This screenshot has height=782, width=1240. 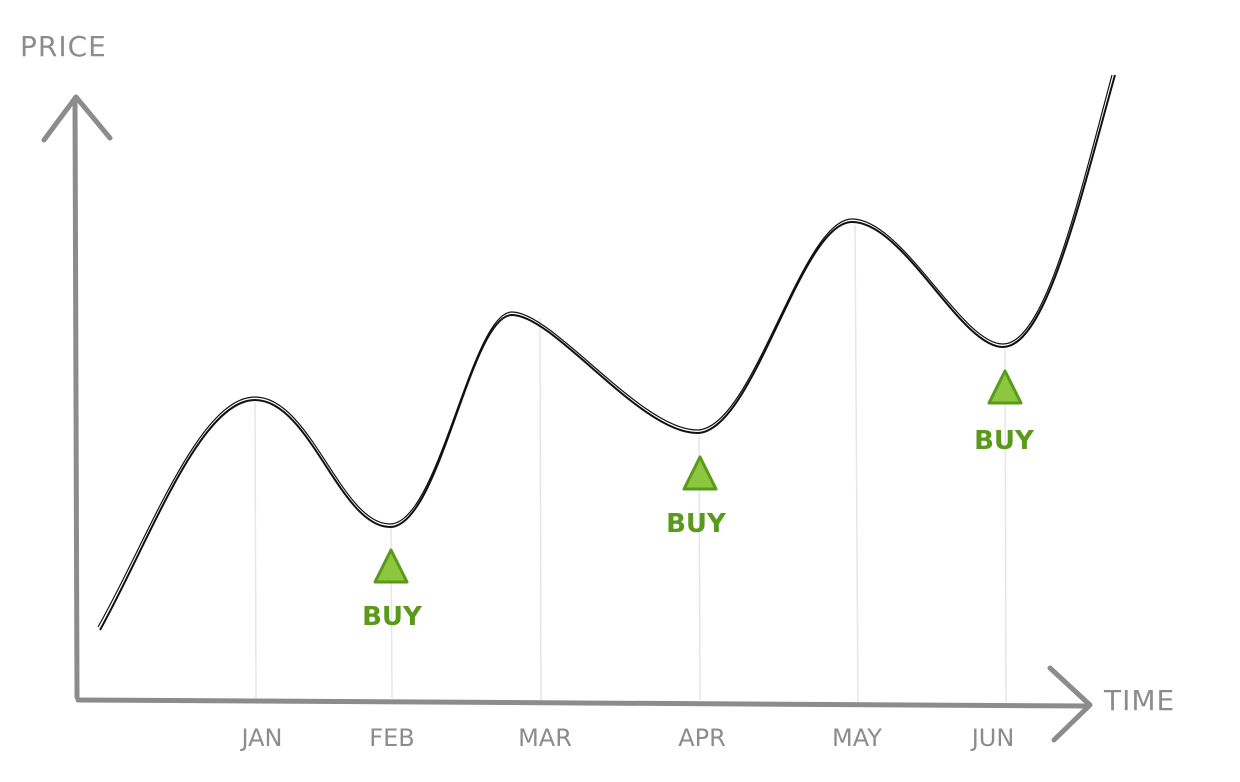 What do you see at coordinates (1070, 704) in the screenshot?
I see `x-axis-arrow` at bounding box center [1070, 704].